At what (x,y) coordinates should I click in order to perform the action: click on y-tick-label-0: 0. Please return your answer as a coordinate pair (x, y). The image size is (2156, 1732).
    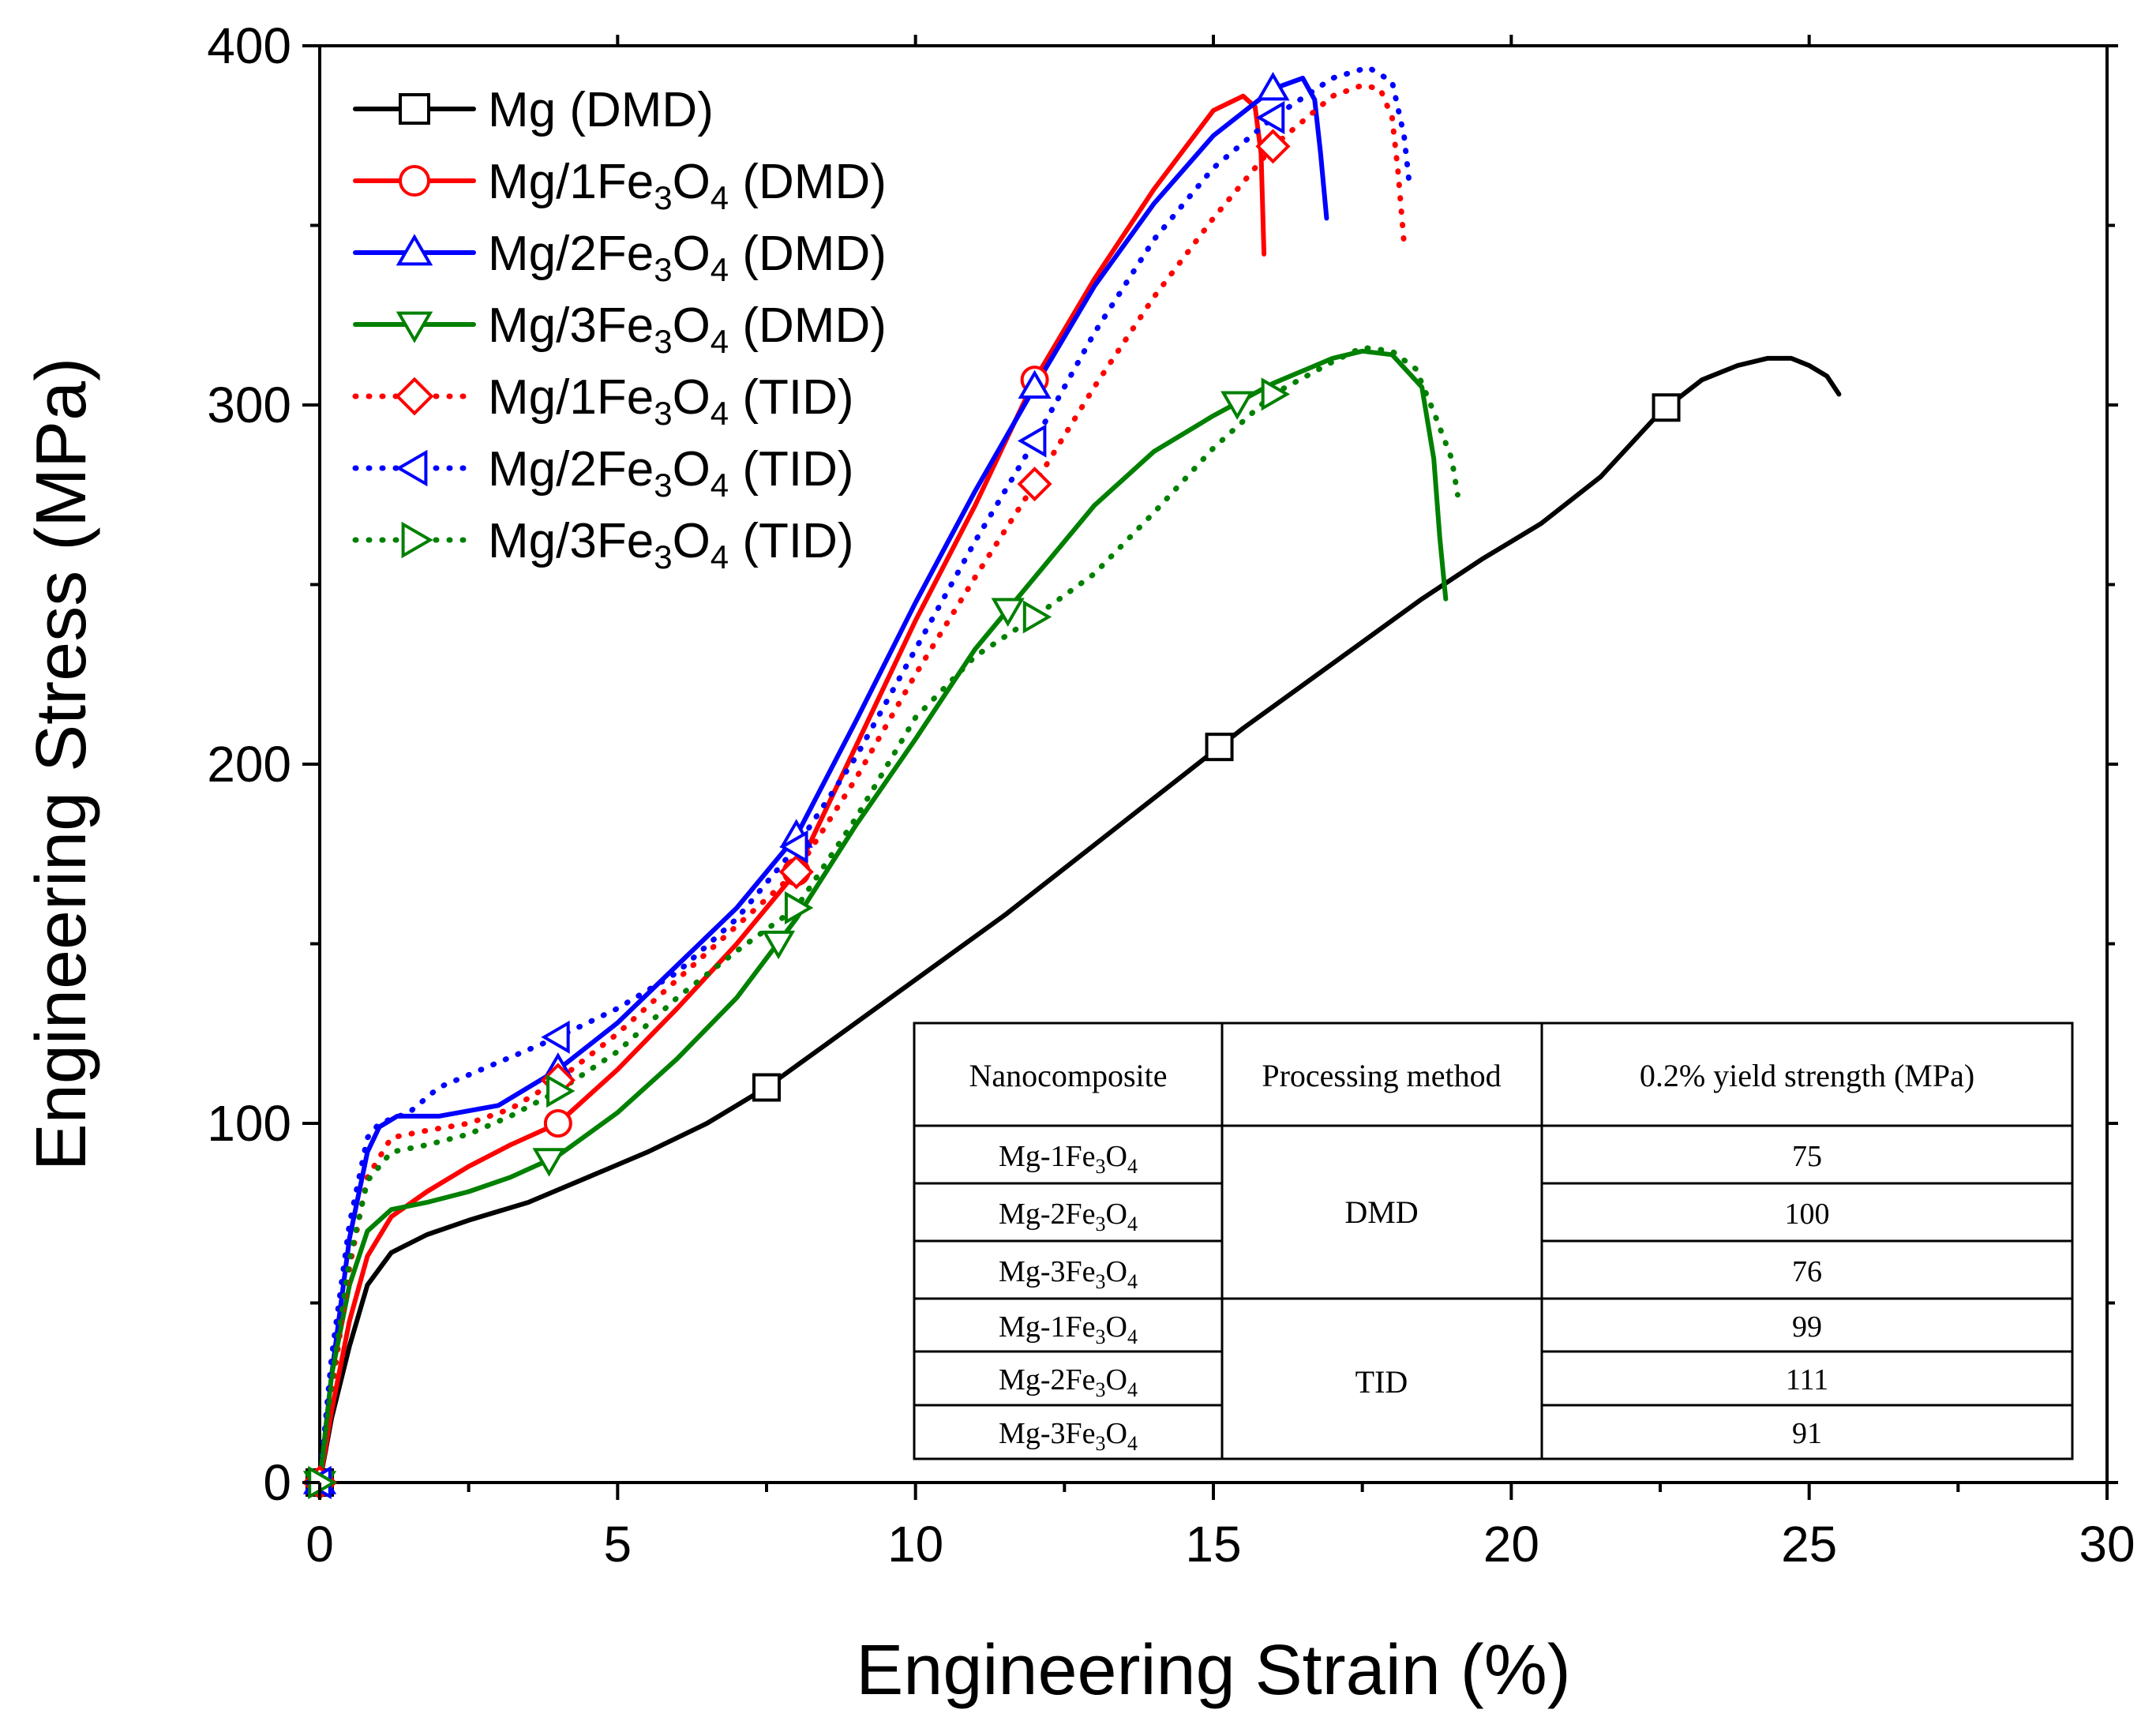
    Looking at the image, I should click on (277, 1482).